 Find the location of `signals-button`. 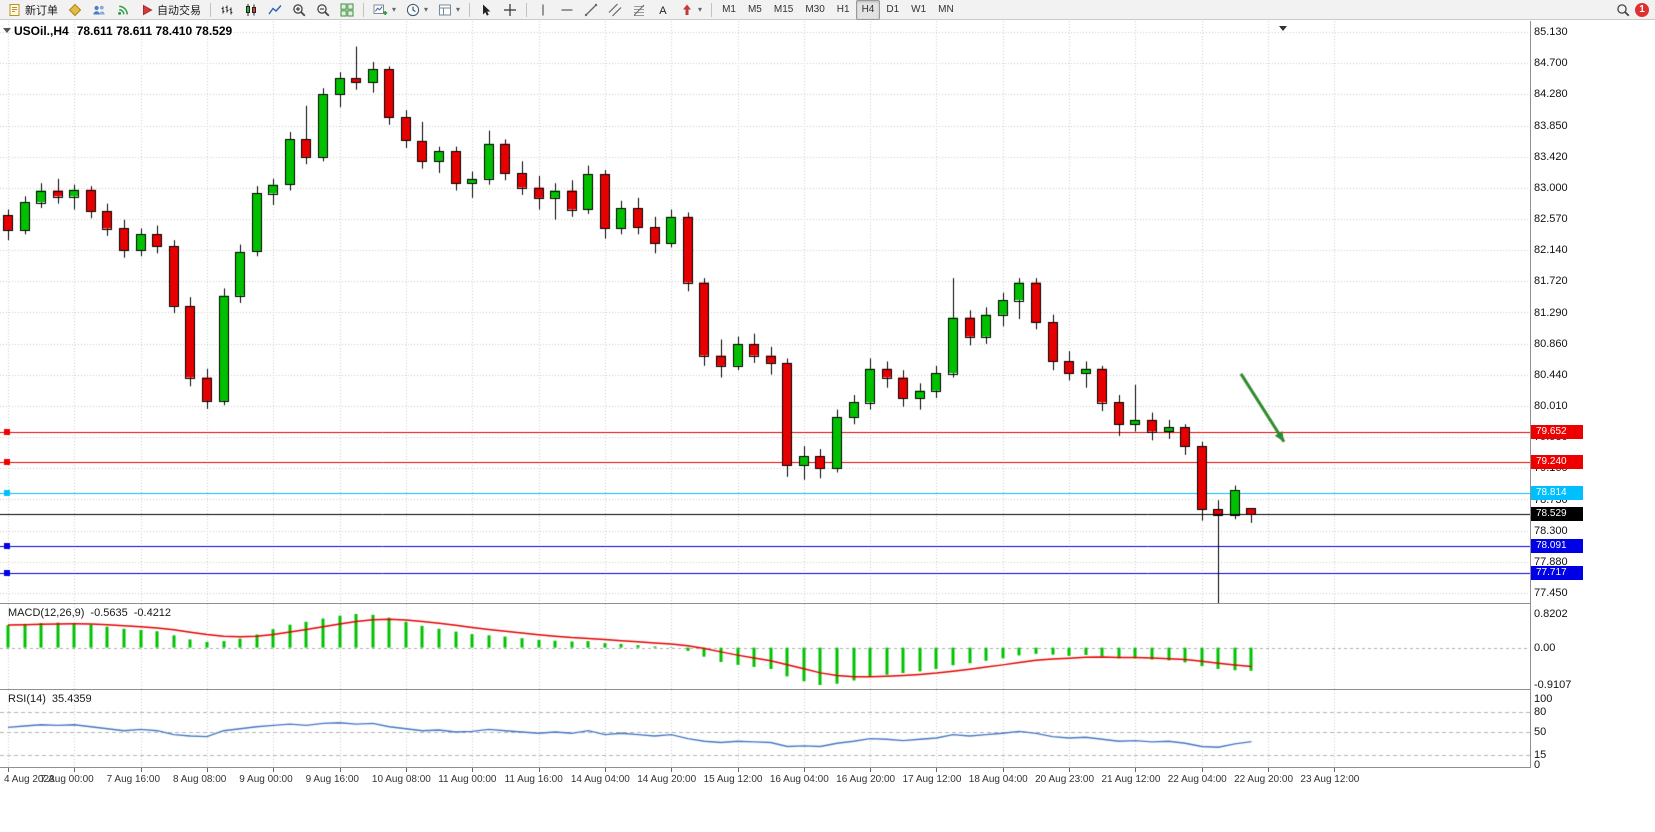

signals-button is located at coordinates (123, 10).